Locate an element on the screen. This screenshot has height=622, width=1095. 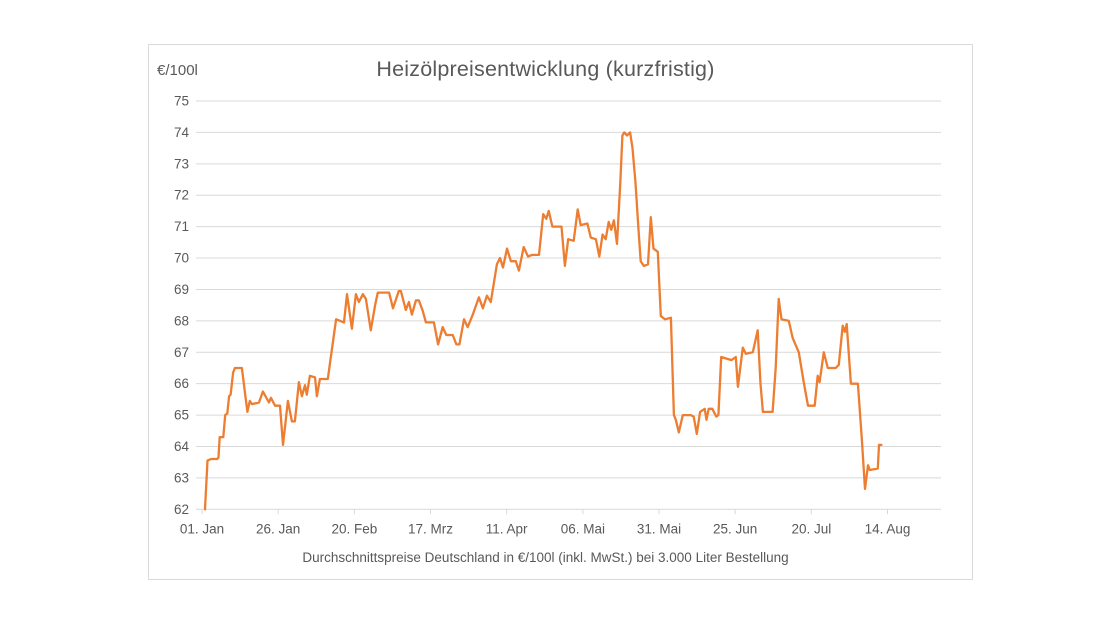
y-tick-label: 73 is located at coordinates (181, 163).